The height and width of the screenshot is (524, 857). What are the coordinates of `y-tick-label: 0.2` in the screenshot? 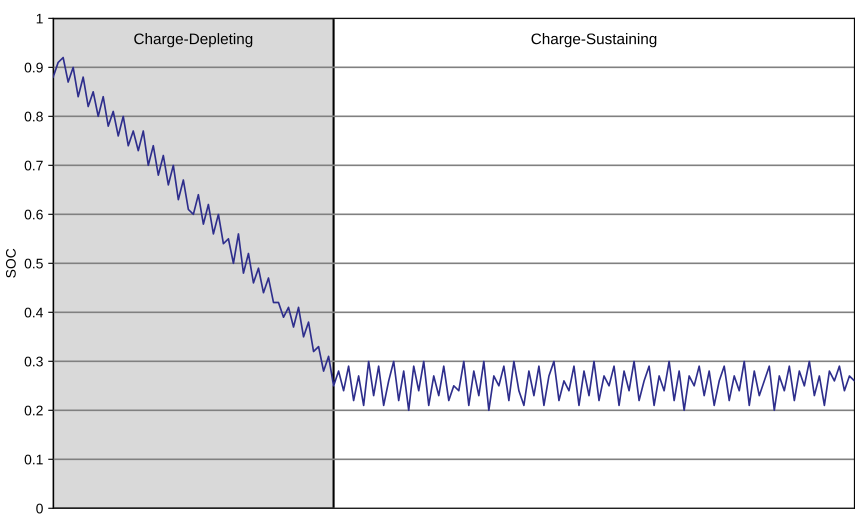 It's located at (33, 411).